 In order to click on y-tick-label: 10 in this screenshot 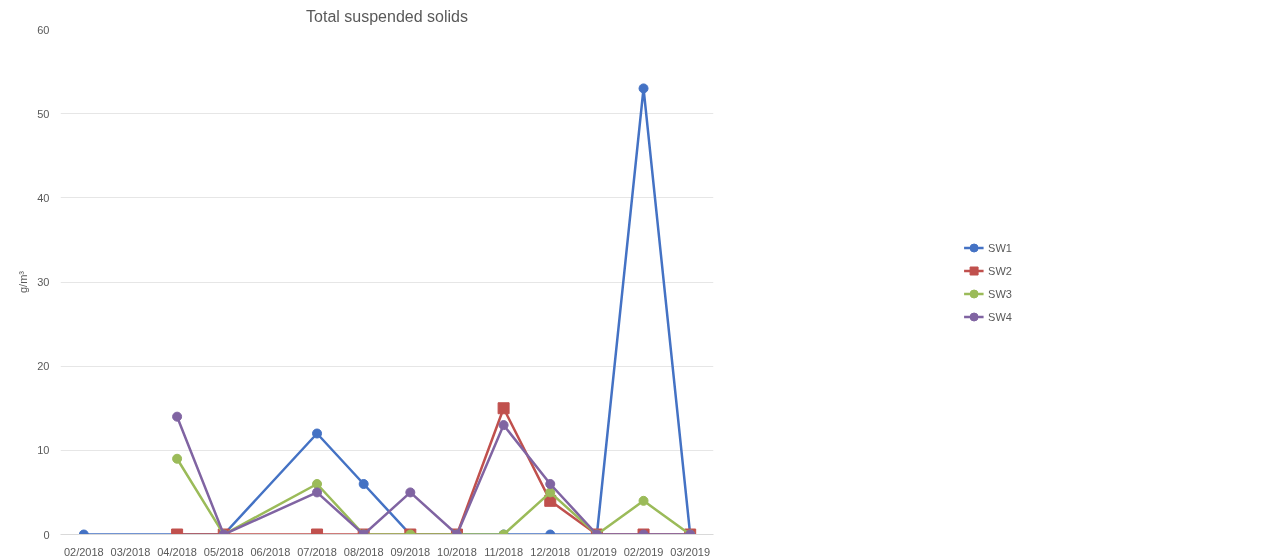, I will do `click(43, 450)`.